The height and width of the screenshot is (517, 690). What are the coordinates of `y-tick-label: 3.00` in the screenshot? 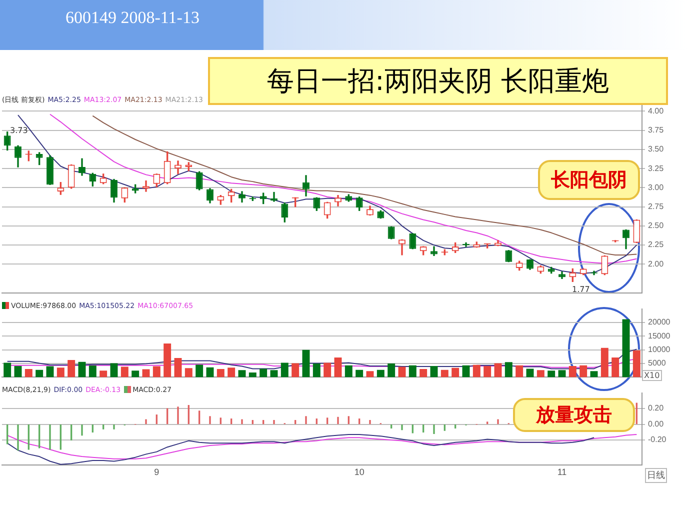 It's located at (656, 187).